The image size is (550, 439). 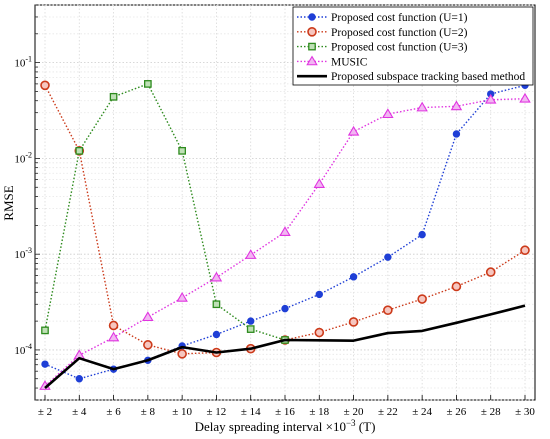 What do you see at coordinates (79, 412) in the screenshot?
I see `x-tick-label: ± 4` at bounding box center [79, 412].